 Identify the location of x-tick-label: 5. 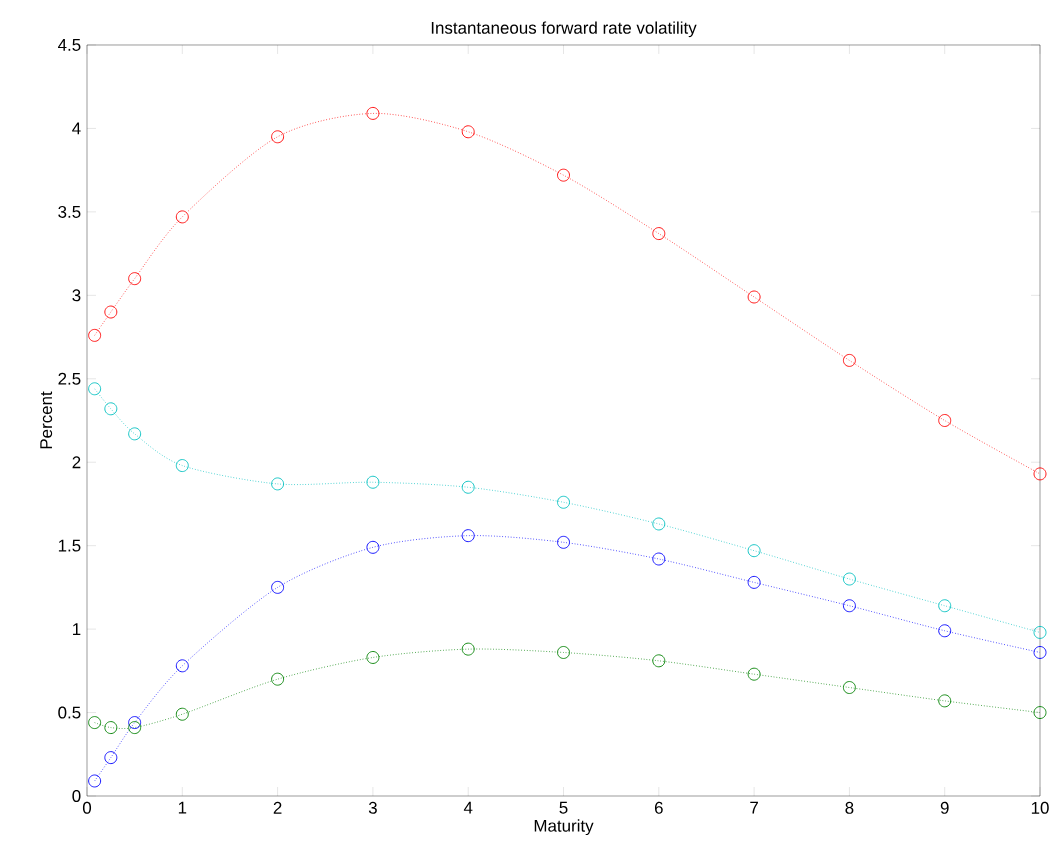
(563, 807).